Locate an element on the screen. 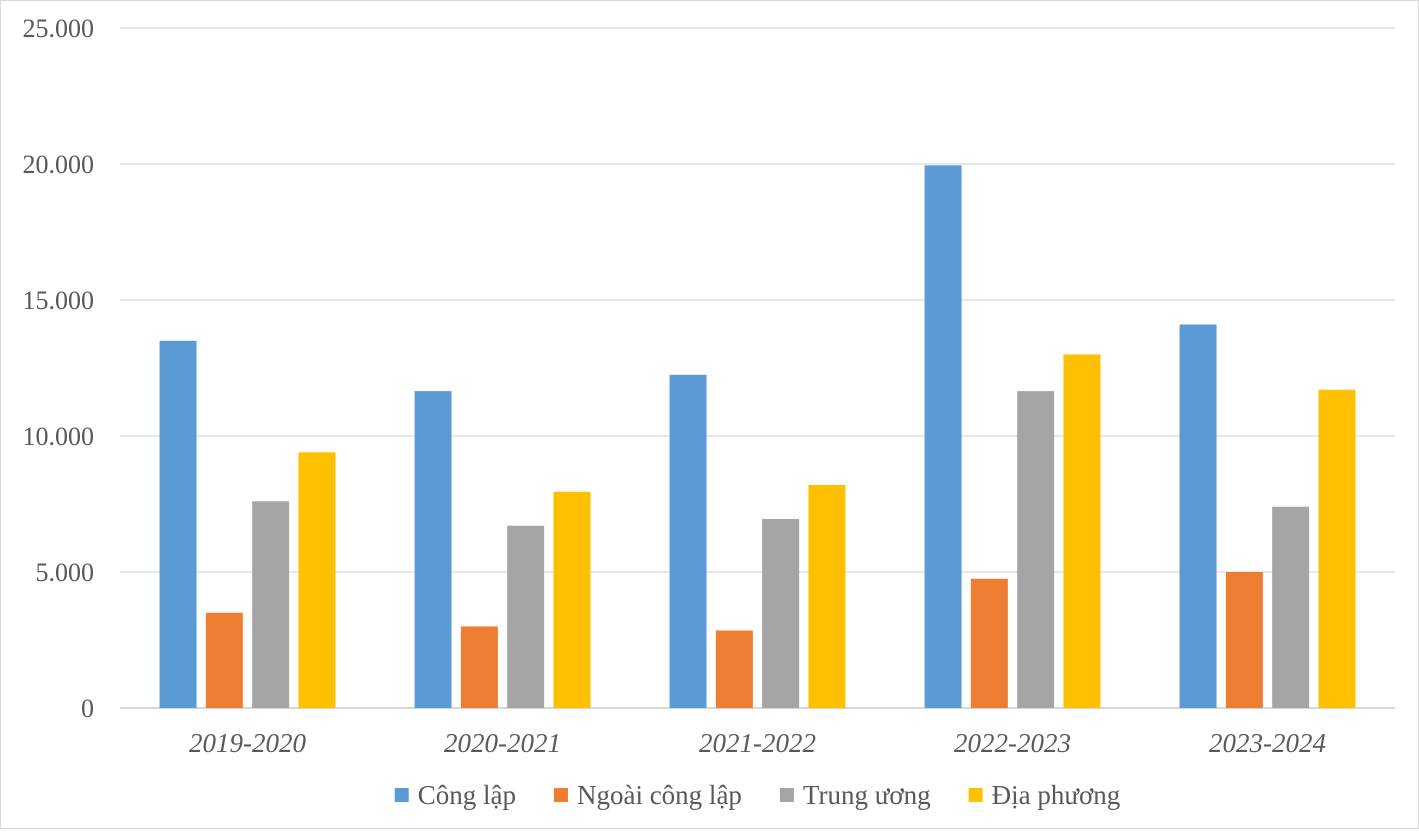 This screenshot has width=1419, height=833. legend-label: Trung ương is located at coordinates (867, 795).